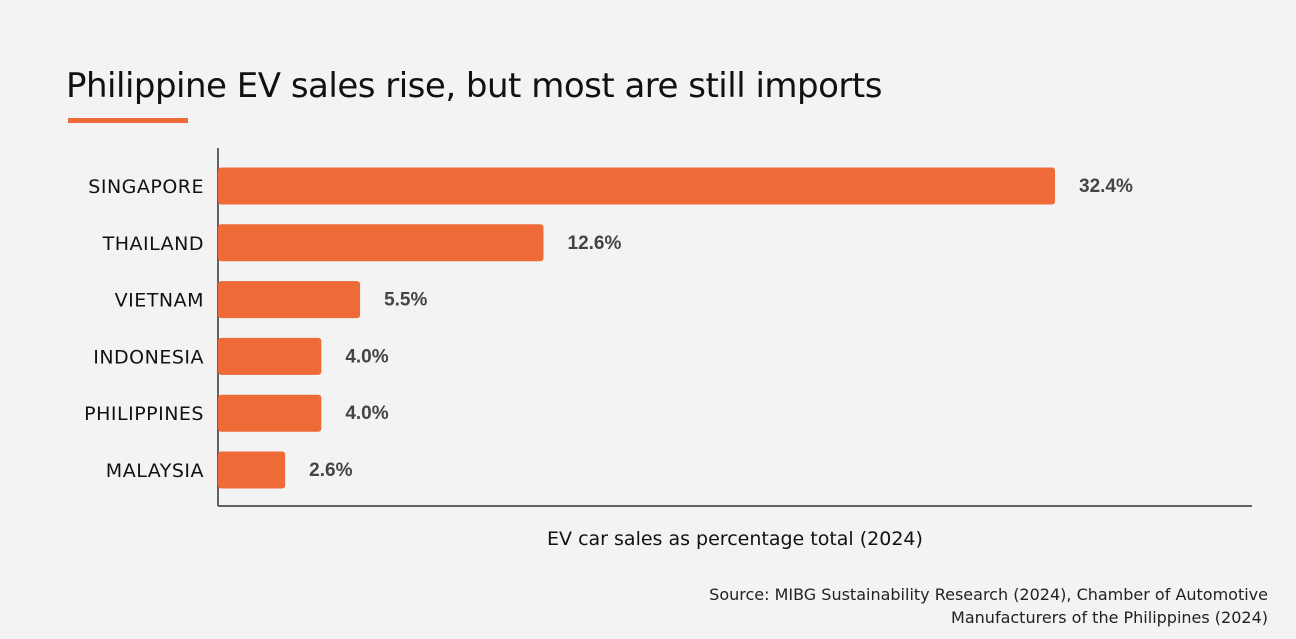 The image size is (1296, 639). What do you see at coordinates (405, 300) in the screenshot?
I see `value-label-vietnam: 5.5%` at bounding box center [405, 300].